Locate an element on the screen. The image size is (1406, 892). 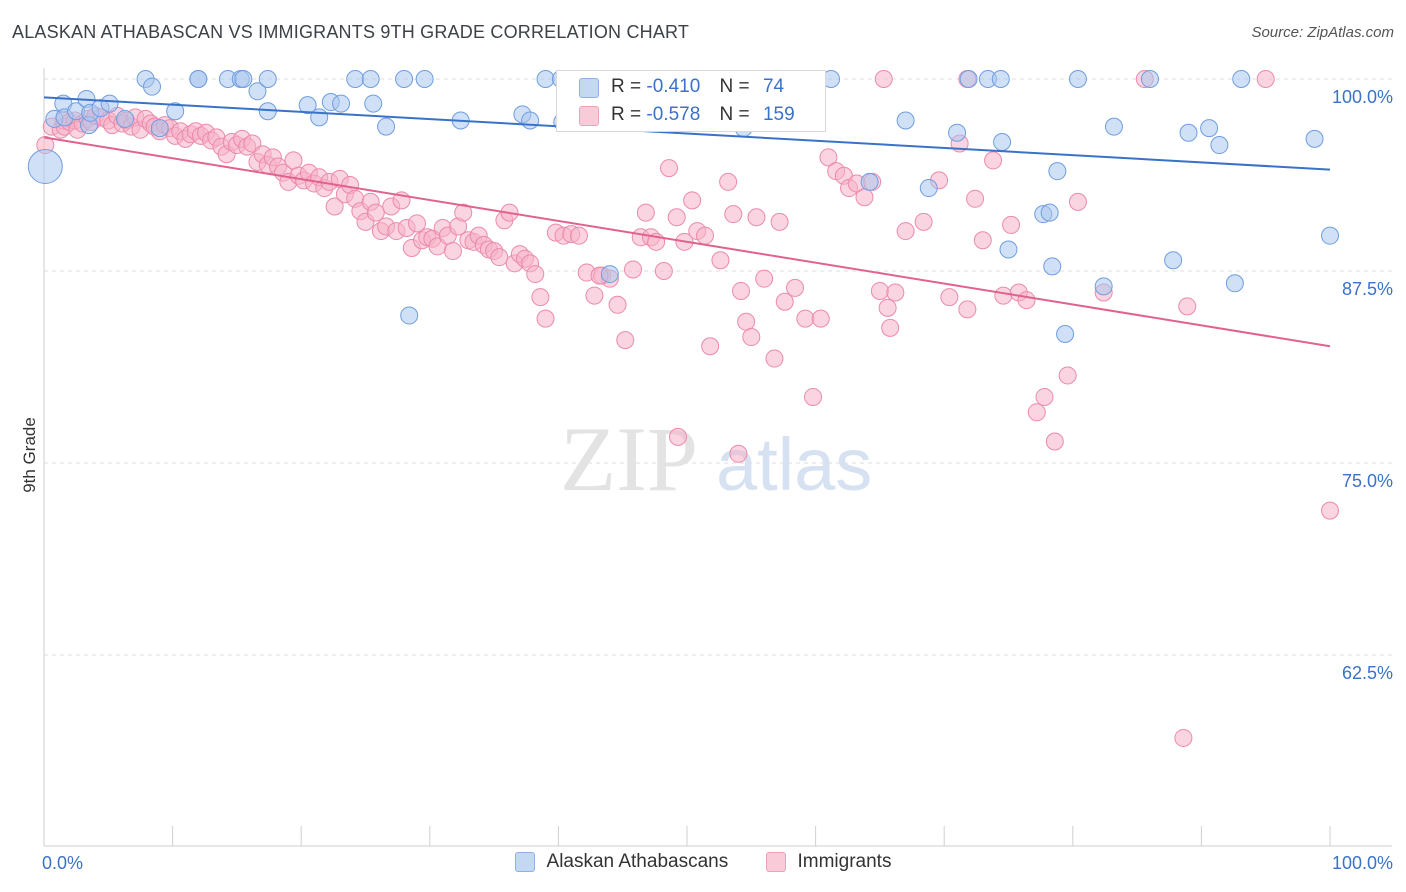
source-label: Source: ZipAtlas.com is located at coordinates (1322, 32).